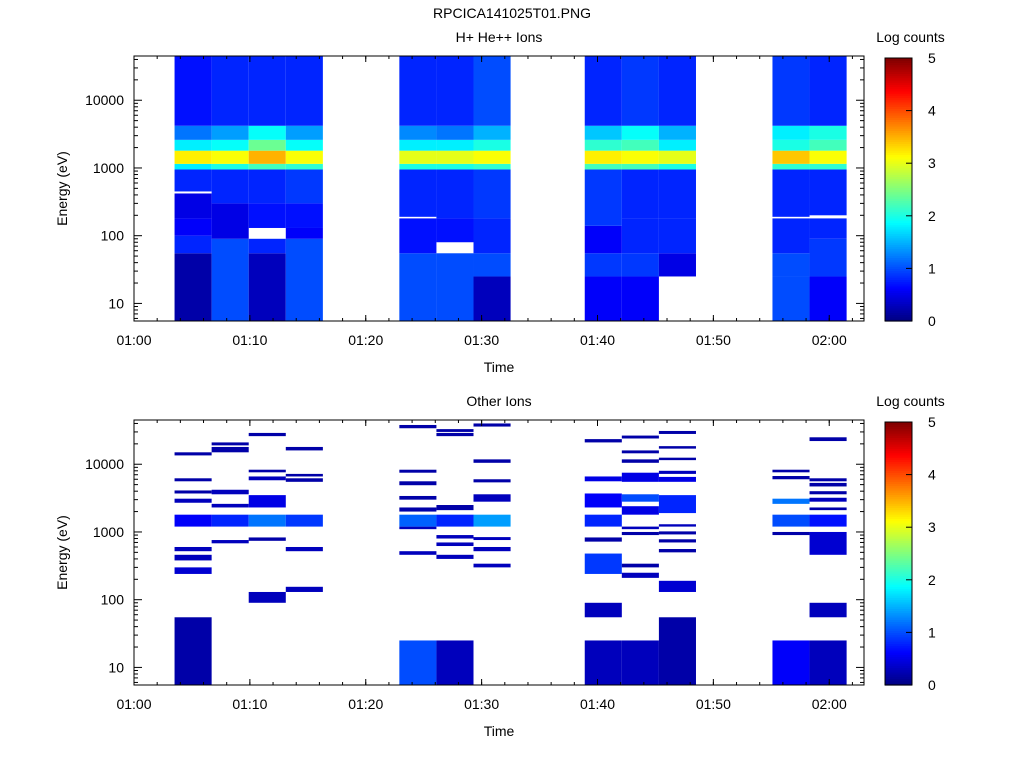 This screenshot has height=768, width=1024. What do you see at coordinates (365, 704) in the screenshot?
I see `x-tick-label: 01:20` at bounding box center [365, 704].